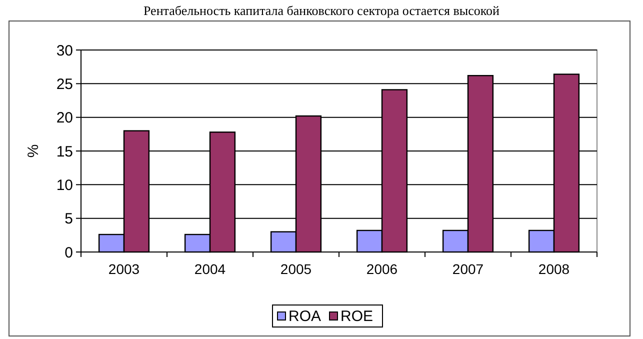 This screenshot has width=643, height=339. What do you see at coordinates (64, 84) in the screenshot?
I see `y-tick-label: 25` at bounding box center [64, 84].